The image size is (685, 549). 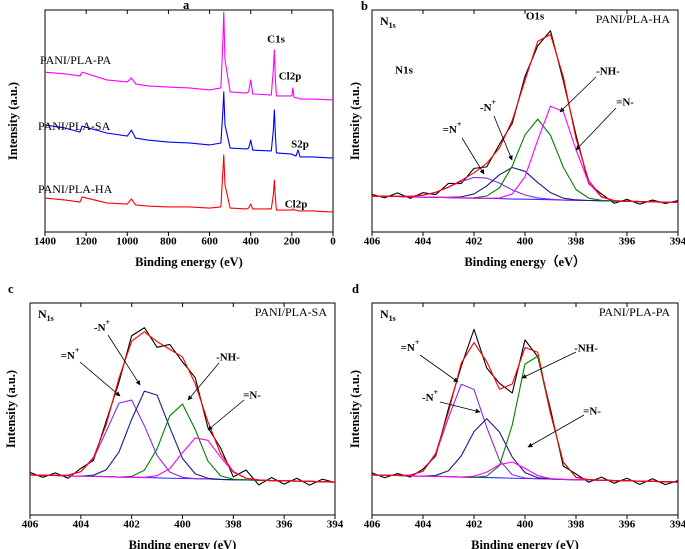 I want to click on panel-label: c, so click(x=11, y=289).